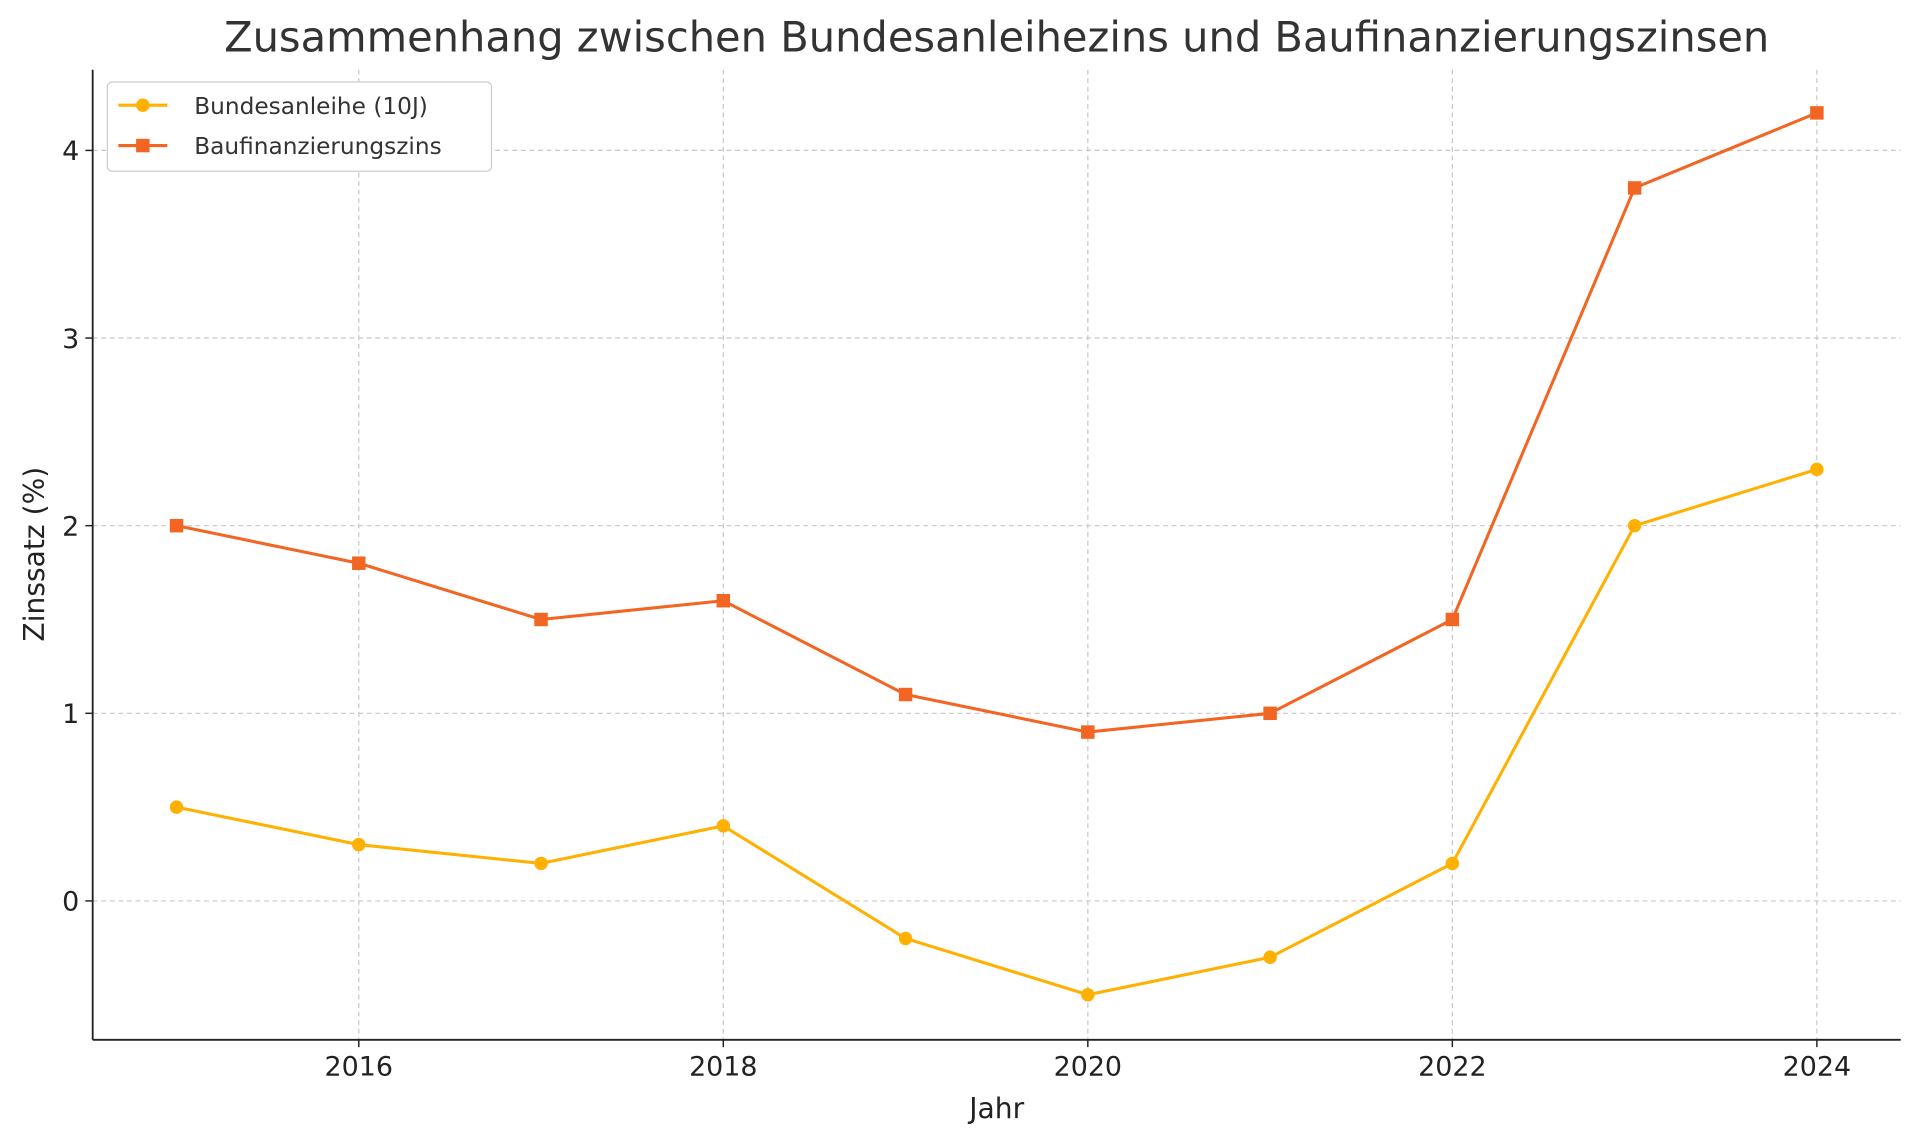 This screenshot has height=1145, width=1920. I want to click on legend-marker-square-icon, so click(143, 145).